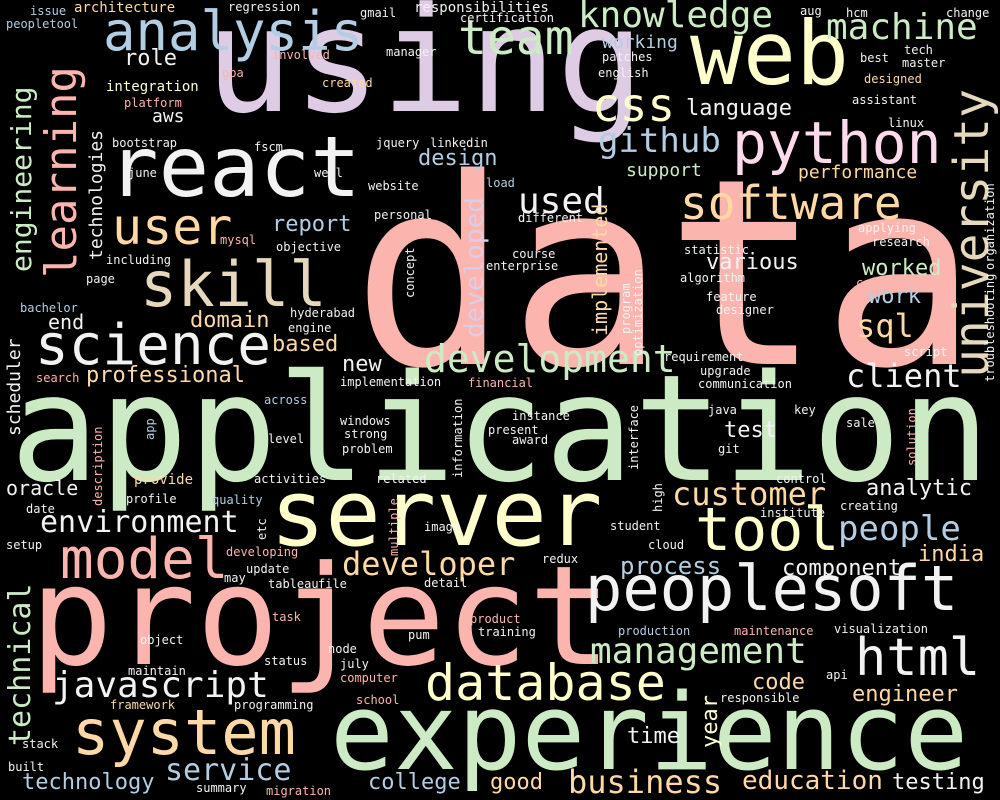  What do you see at coordinates (495, 619) in the screenshot?
I see `word-product: product` at bounding box center [495, 619].